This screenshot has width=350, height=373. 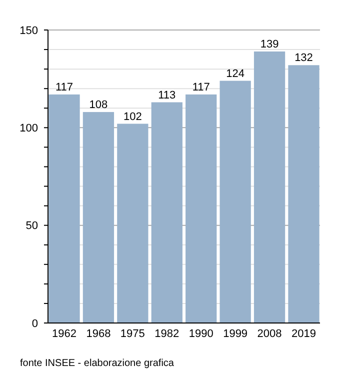 What do you see at coordinates (64, 334) in the screenshot?
I see `x-tick-label: 1962` at bounding box center [64, 334].